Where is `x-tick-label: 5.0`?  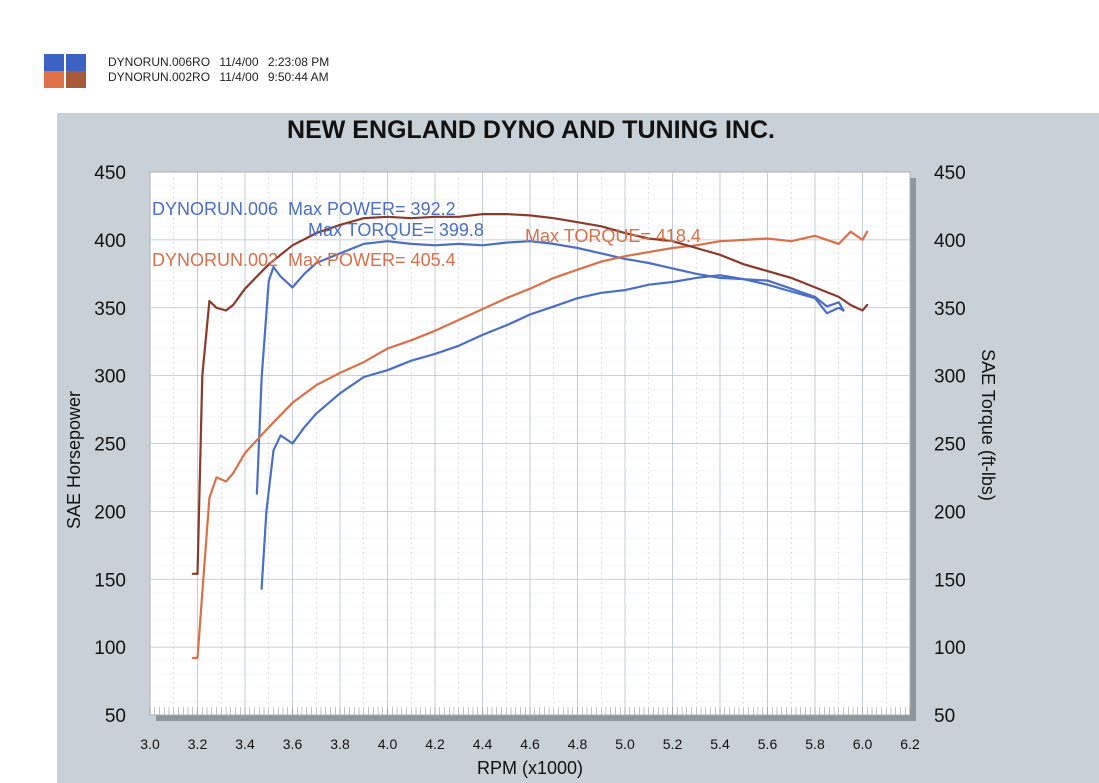 x-tick-label: 5.0 is located at coordinates (625, 744).